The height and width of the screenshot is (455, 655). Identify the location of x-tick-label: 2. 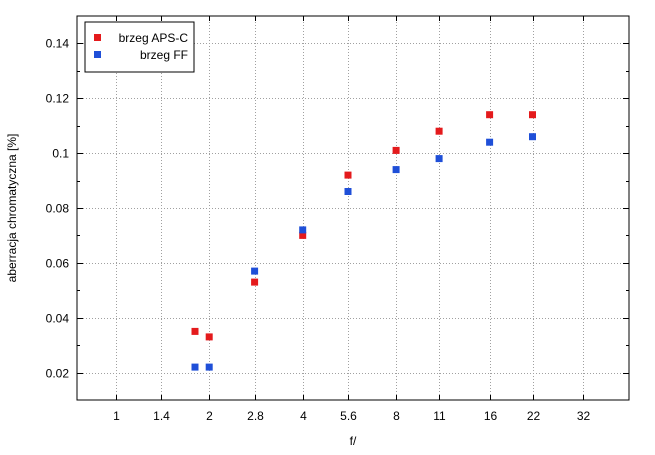
(209, 416).